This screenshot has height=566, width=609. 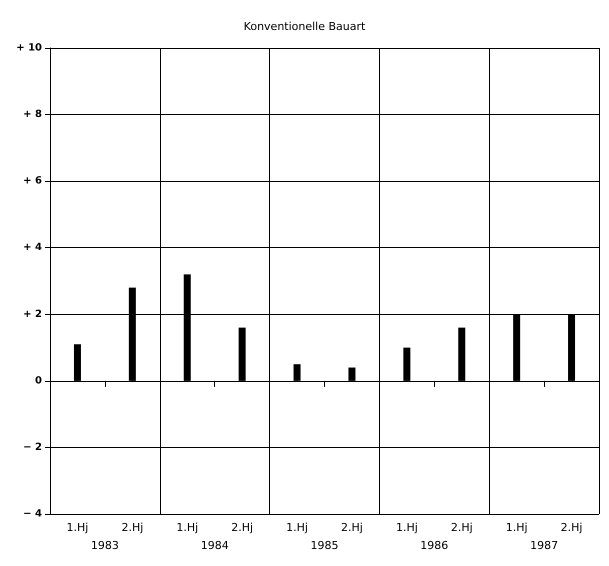 What do you see at coordinates (32, 314) in the screenshot?
I see `y-tick-label: + 2` at bounding box center [32, 314].